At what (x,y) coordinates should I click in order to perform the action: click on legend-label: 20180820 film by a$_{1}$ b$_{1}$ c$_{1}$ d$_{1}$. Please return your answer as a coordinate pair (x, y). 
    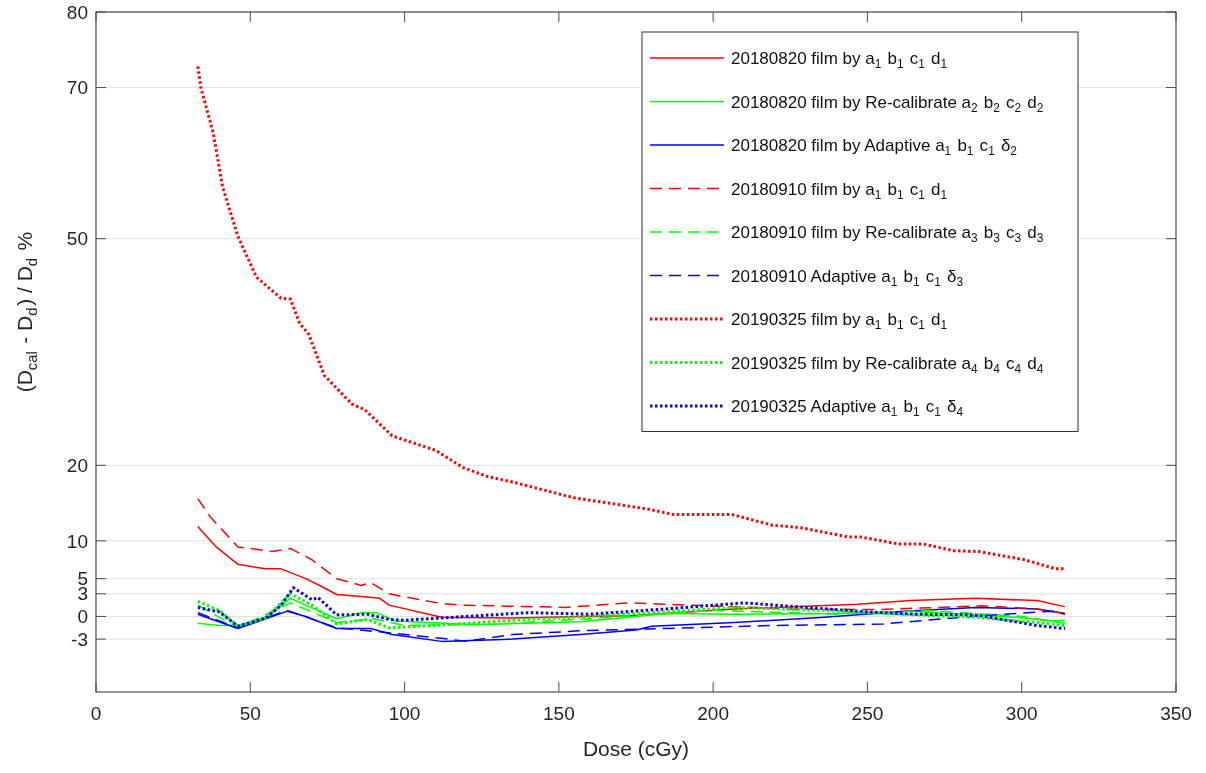
    Looking at the image, I should click on (839, 60).